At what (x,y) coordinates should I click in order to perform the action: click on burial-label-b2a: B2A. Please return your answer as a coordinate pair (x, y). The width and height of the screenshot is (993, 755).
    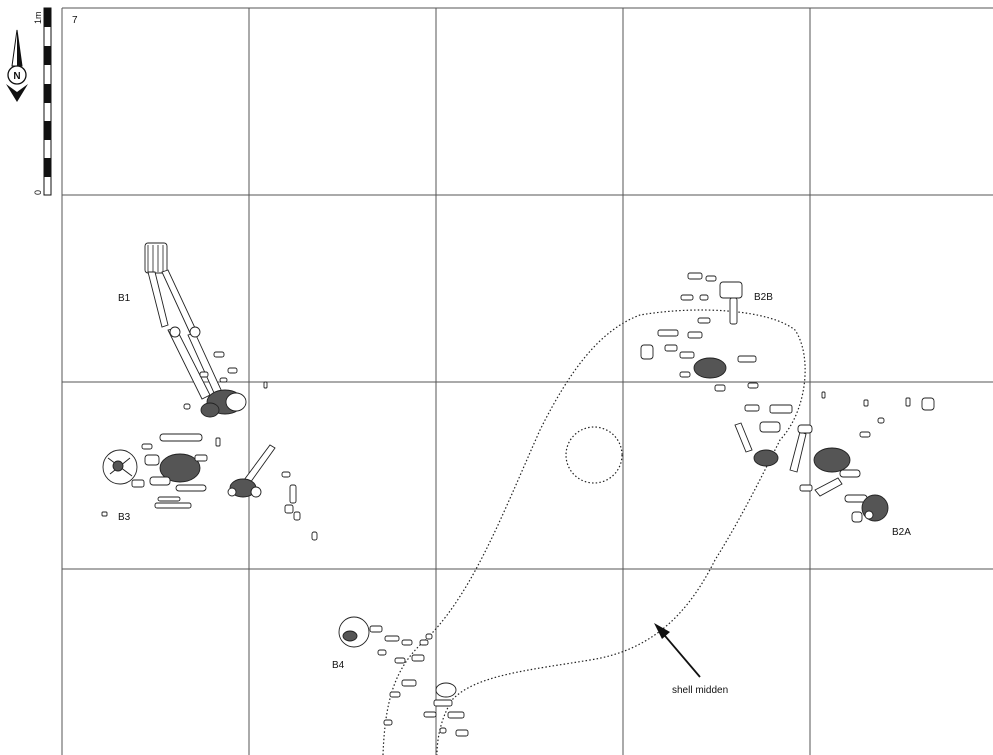
    Looking at the image, I should click on (901, 532).